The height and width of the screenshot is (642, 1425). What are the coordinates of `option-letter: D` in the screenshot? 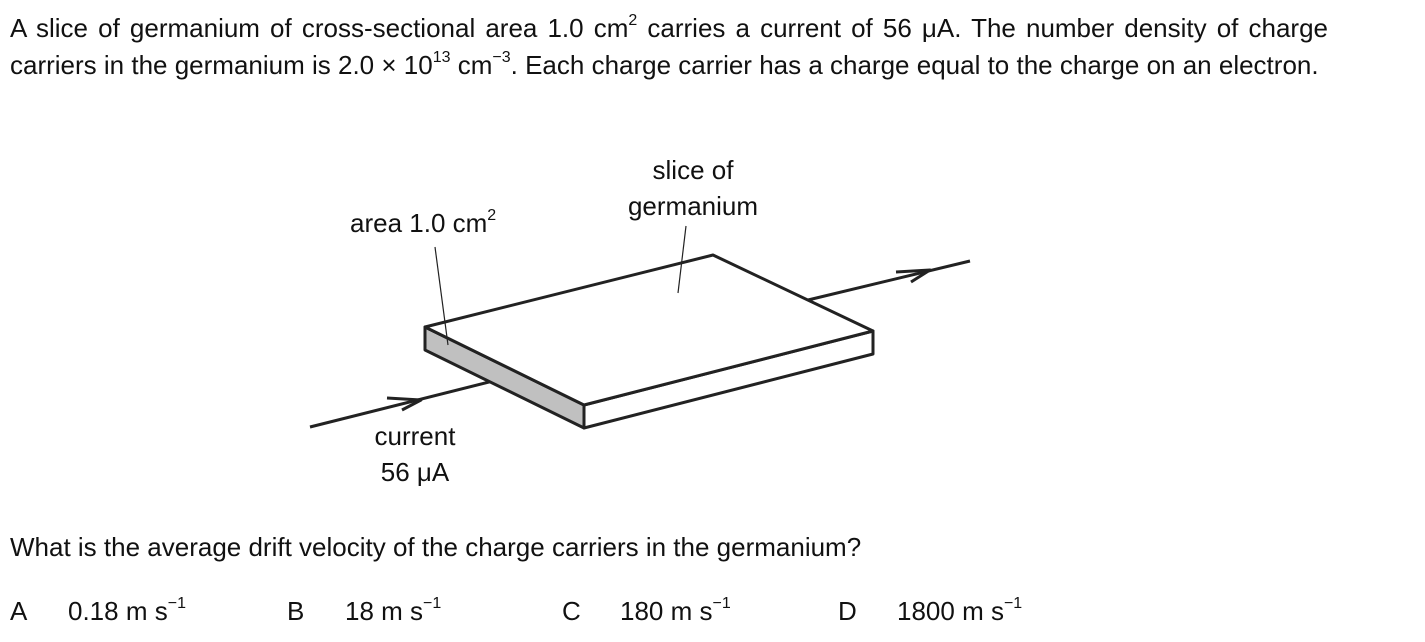 It's located at (847, 611).